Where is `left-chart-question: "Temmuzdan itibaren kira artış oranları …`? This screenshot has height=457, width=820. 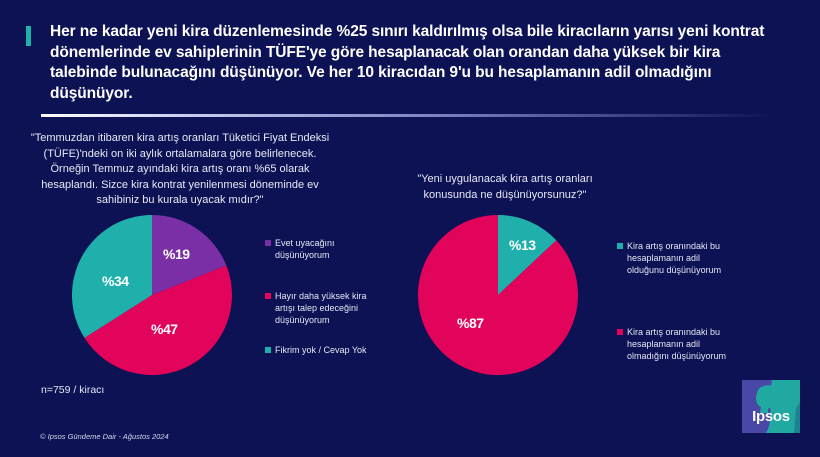 left-chart-question: "Temmuzdan itibaren kira artış oranları … is located at coordinates (180, 169).